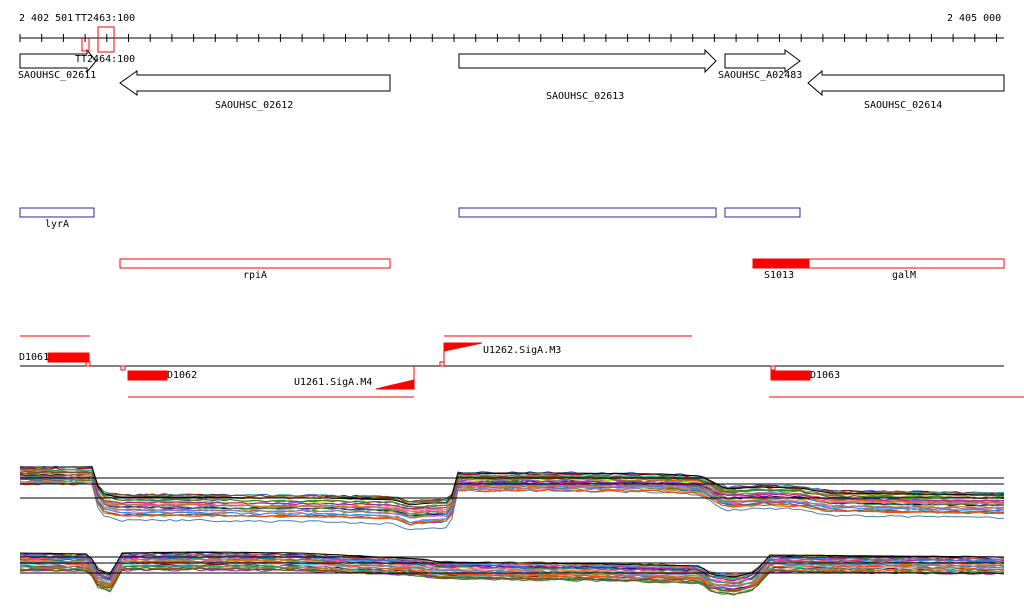 The image size is (1024, 611). Describe the element at coordinates (508, 38) in the screenshot. I see `ruler-ticks` at that location.